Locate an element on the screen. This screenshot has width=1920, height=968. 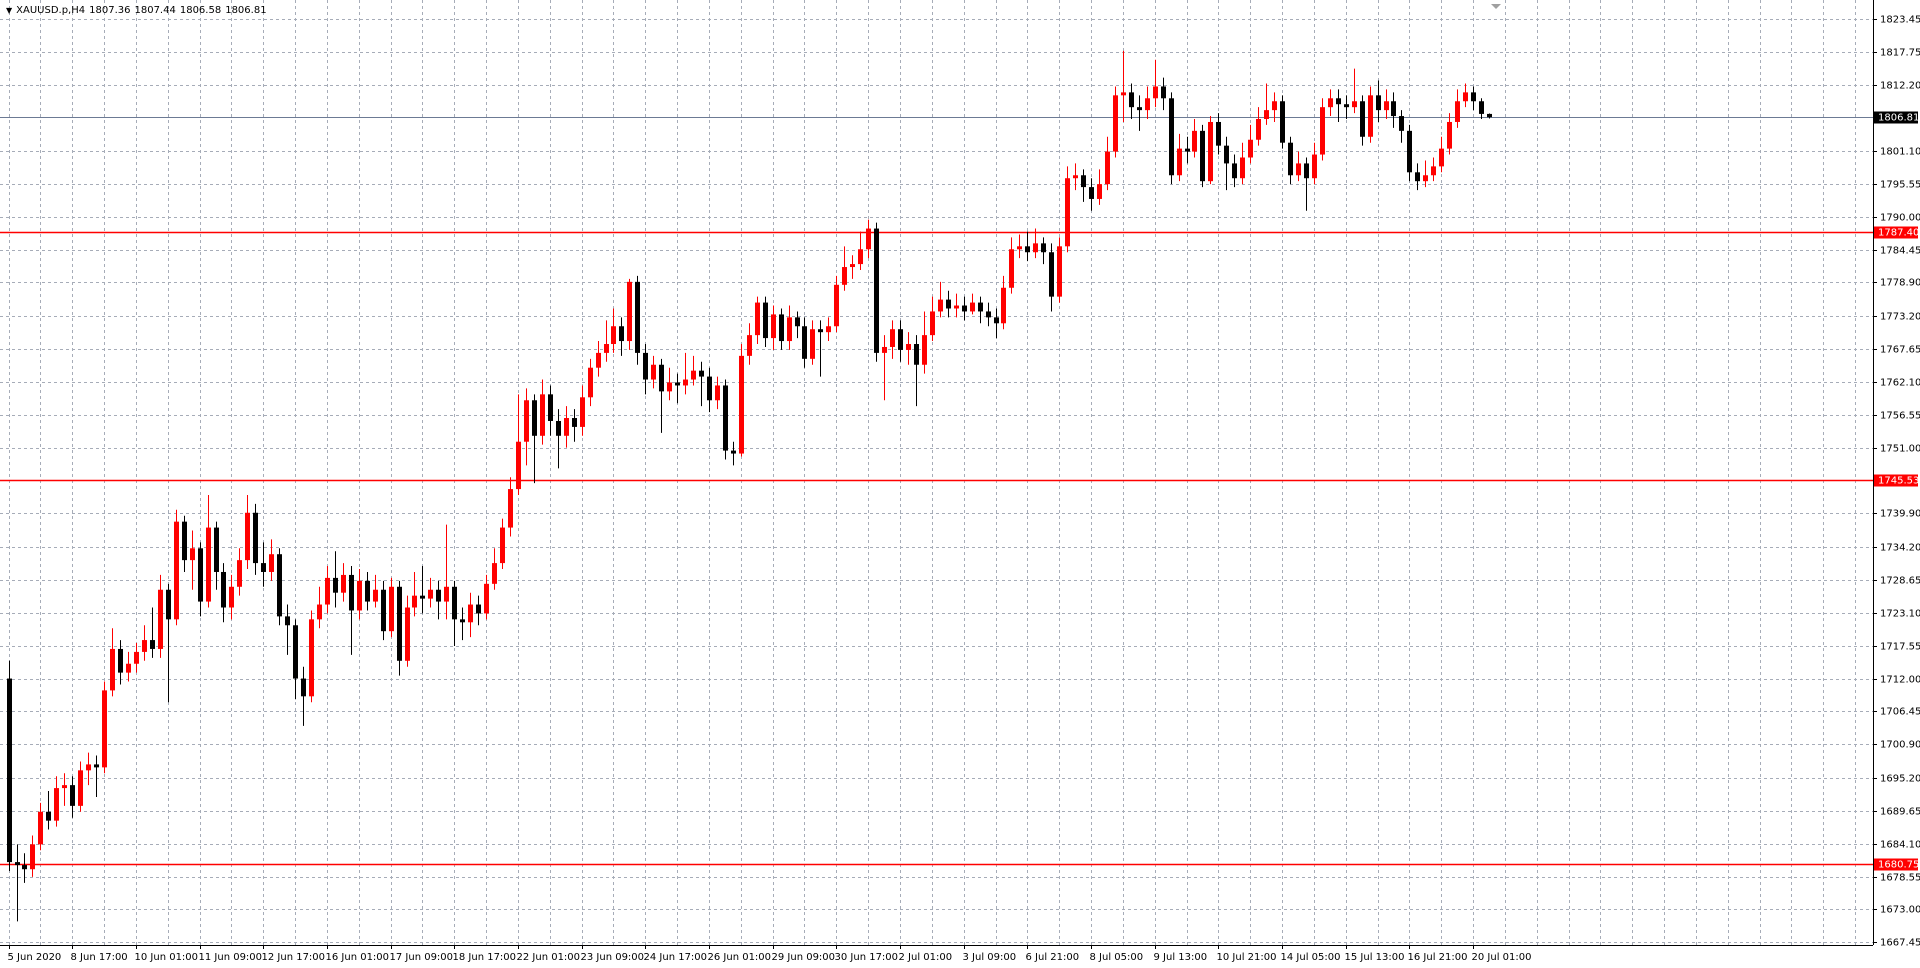
y-tick-label: 1695.20 is located at coordinates (1900, 779).